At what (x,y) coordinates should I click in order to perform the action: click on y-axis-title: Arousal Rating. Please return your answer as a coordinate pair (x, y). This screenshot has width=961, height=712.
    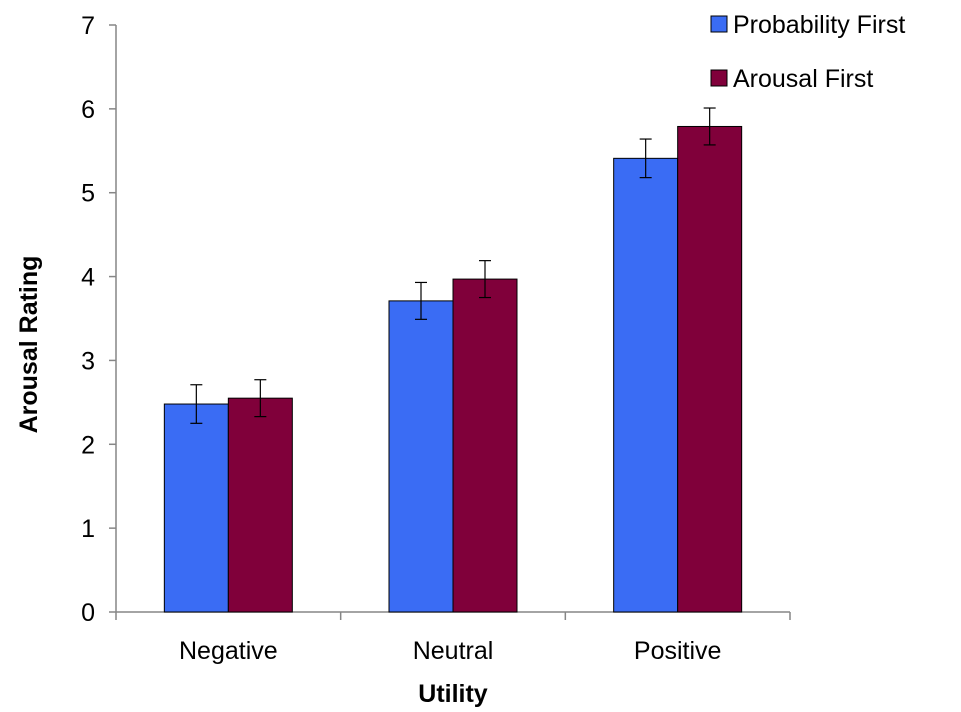
    Looking at the image, I should click on (29, 345).